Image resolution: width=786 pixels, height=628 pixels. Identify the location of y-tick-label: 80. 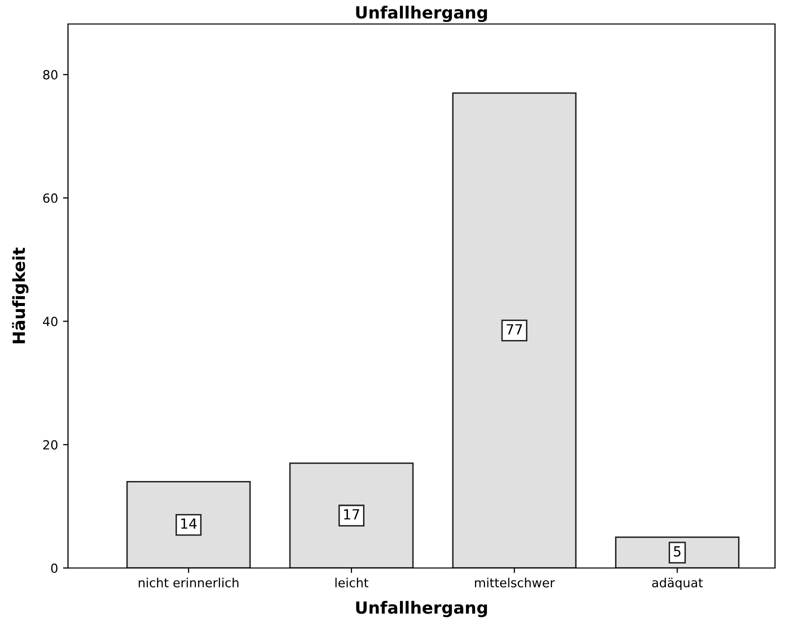
(50, 75).